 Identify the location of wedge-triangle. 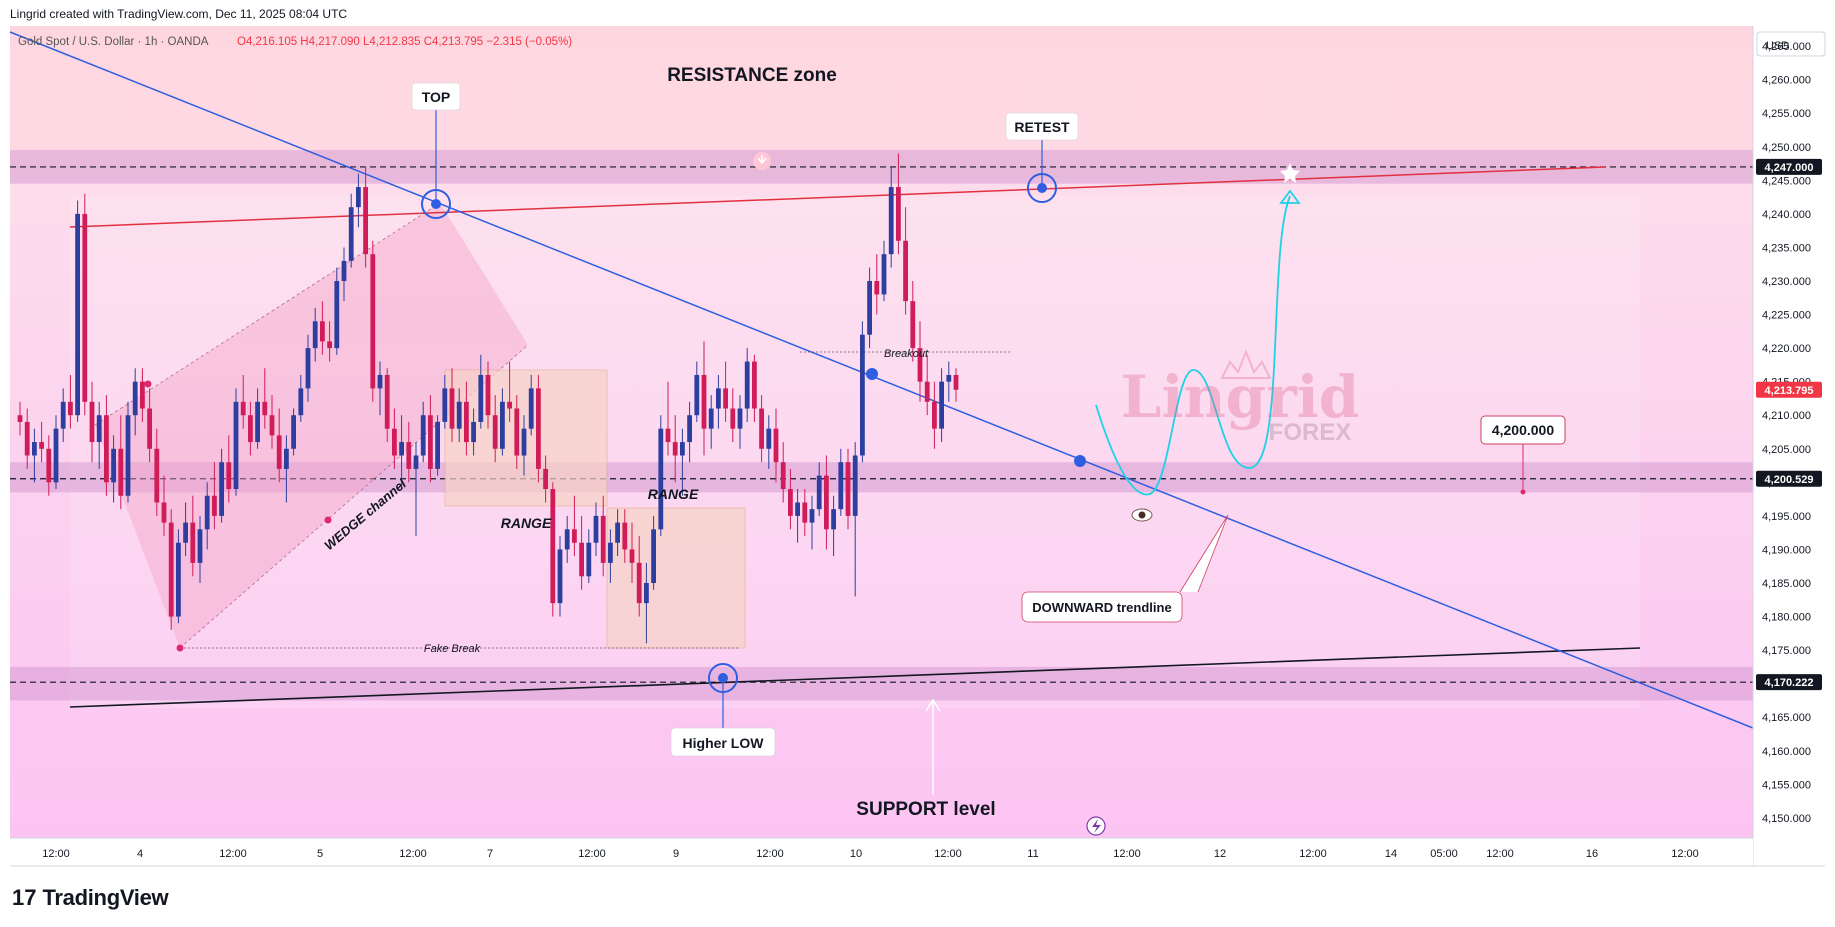
(311, 425).